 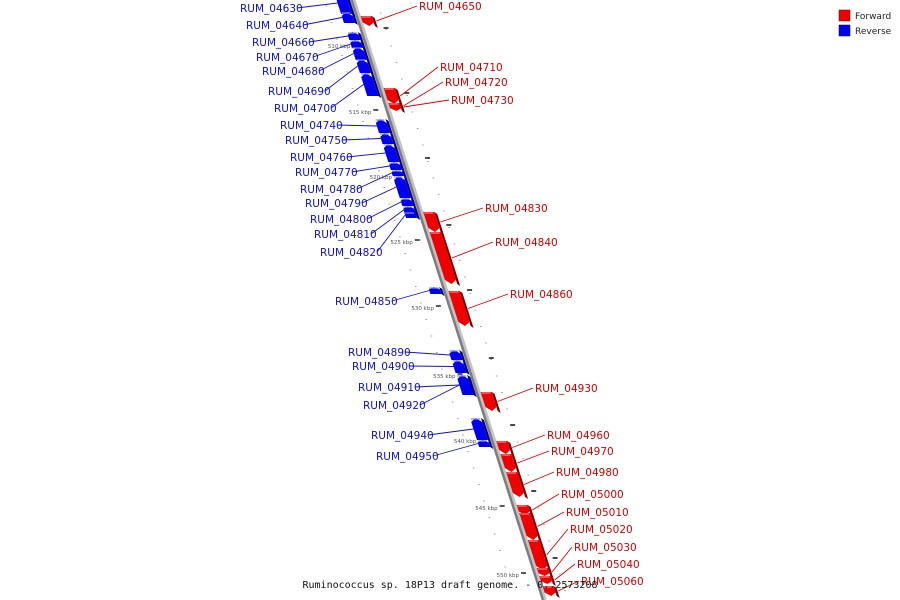 I want to click on gene-label-rum-04680: RUM_04680, so click(x=293, y=72).